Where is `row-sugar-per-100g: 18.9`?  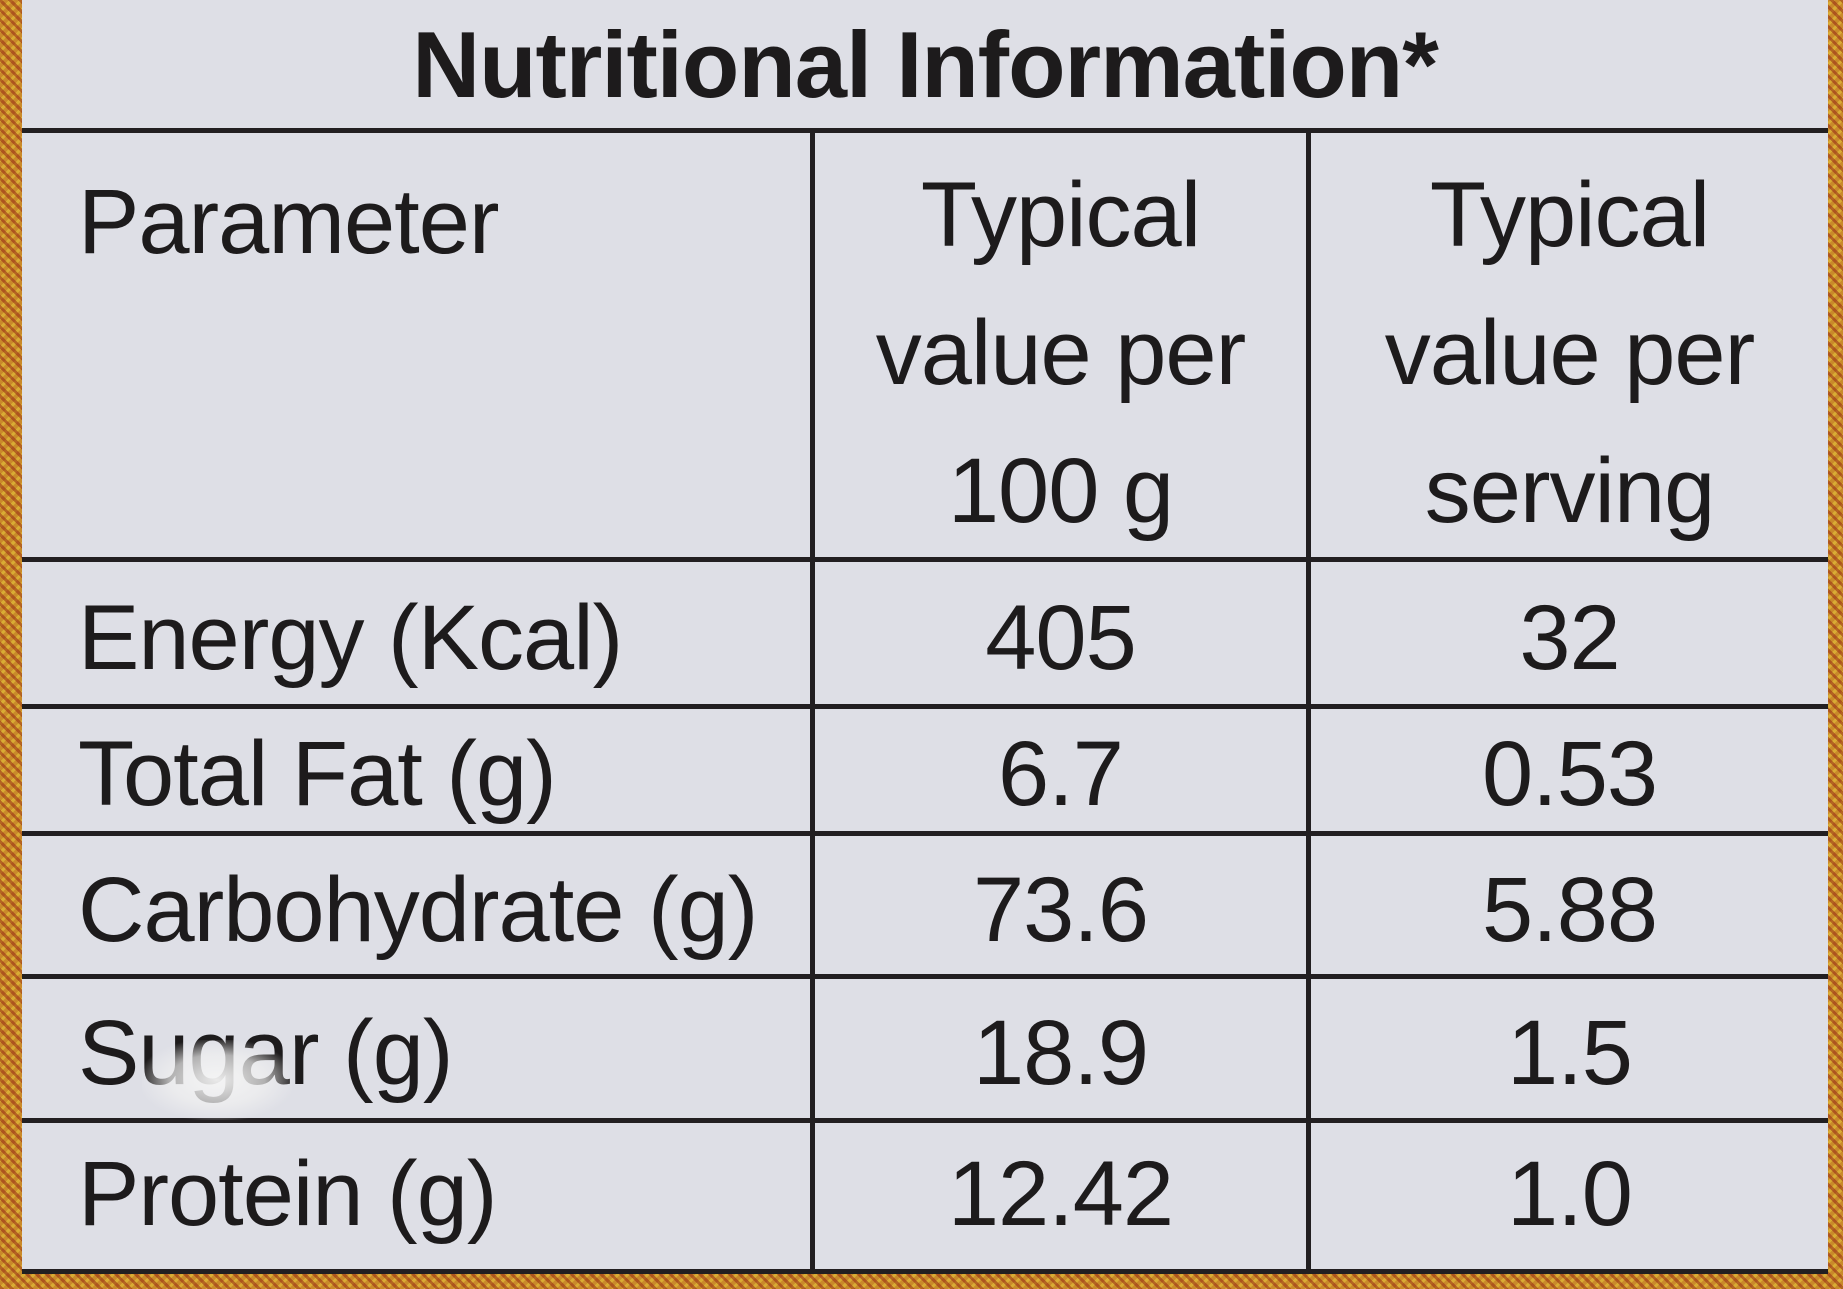
row-sugar-per-100g: 18.9 is located at coordinates (1060, 1053).